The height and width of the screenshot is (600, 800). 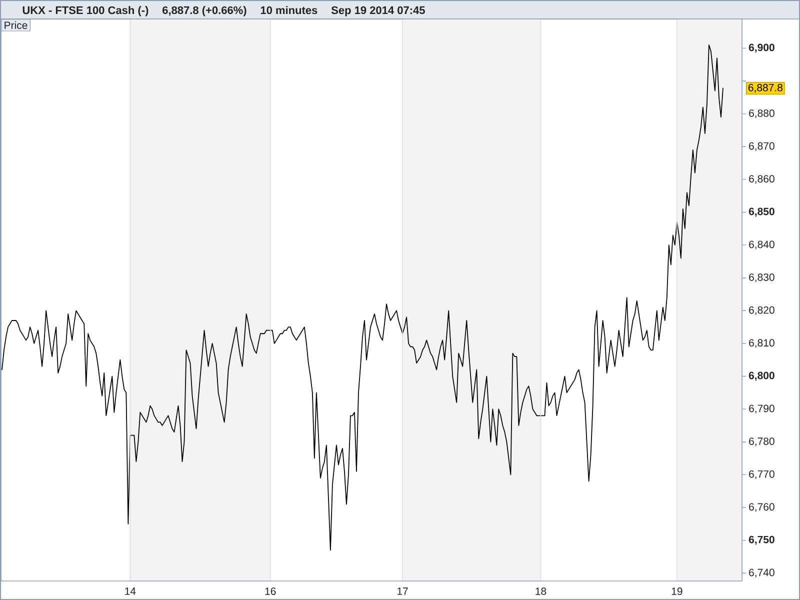 What do you see at coordinates (761, 146) in the screenshot?
I see `y-tick-label: 6,870` at bounding box center [761, 146].